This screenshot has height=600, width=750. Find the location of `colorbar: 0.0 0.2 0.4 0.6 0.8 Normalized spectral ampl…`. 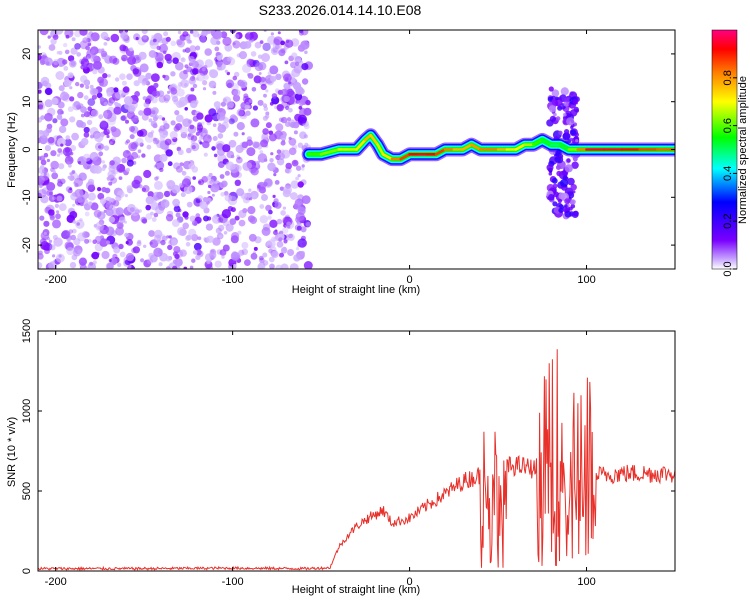

colorbar: 0.0 0.2 0.4 0.6 0.8 Normalized spectral ampl… is located at coordinates (730, 153).